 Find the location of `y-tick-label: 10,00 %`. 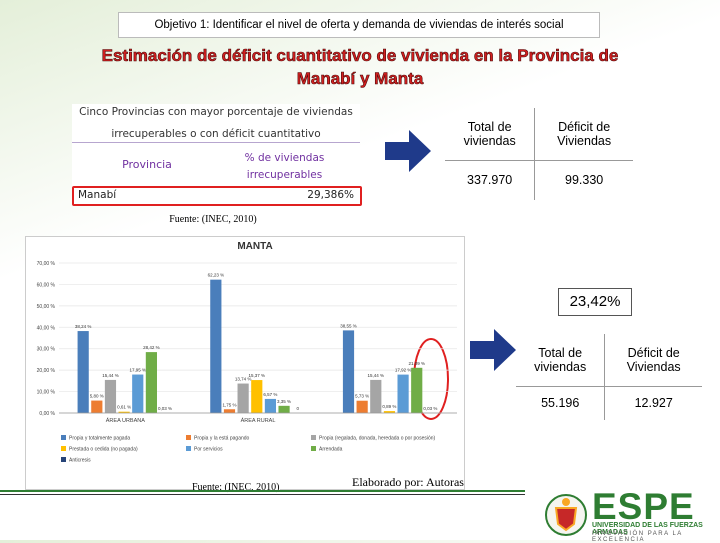

y-tick-label: 10,00 % is located at coordinates (46, 393).